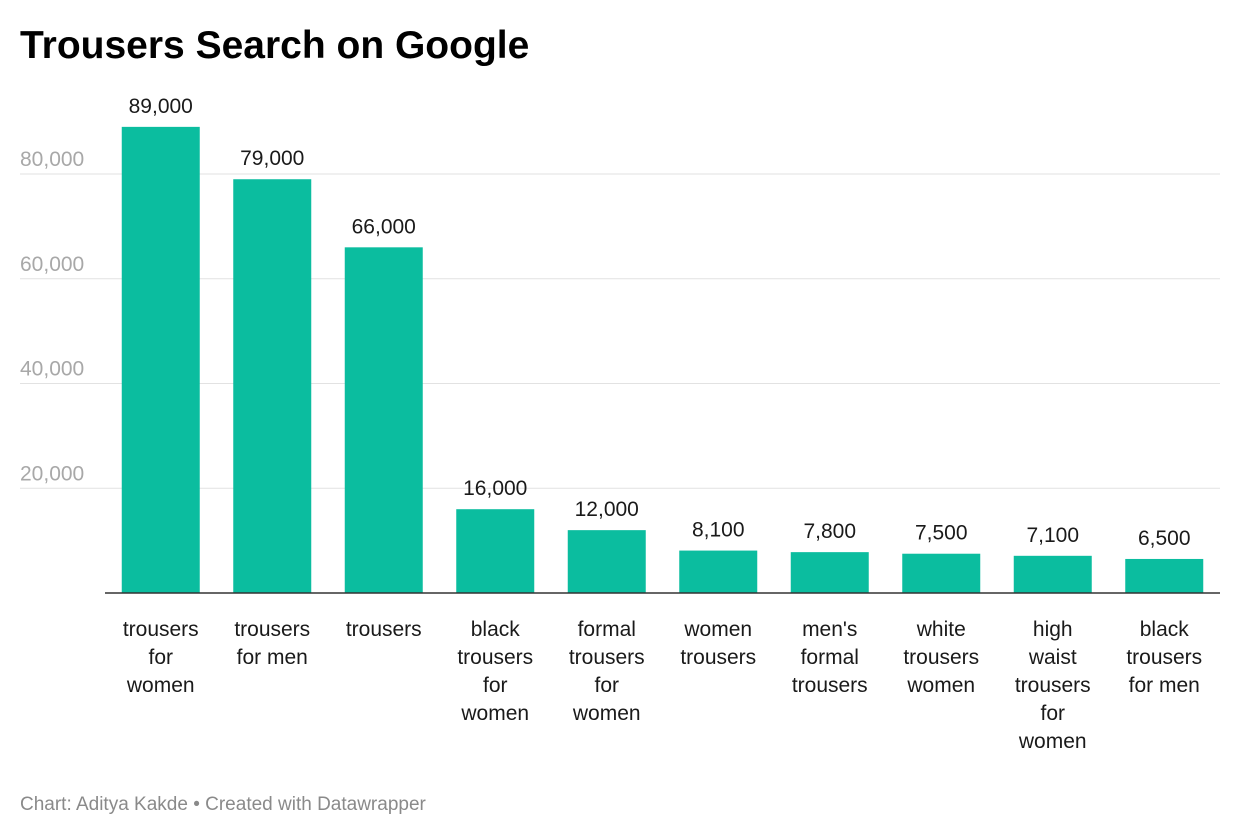 This screenshot has width=1240, height=840. Describe the element at coordinates (161, 657) in the screenshot. I see `x-tick-label: trousers for women` at that location.